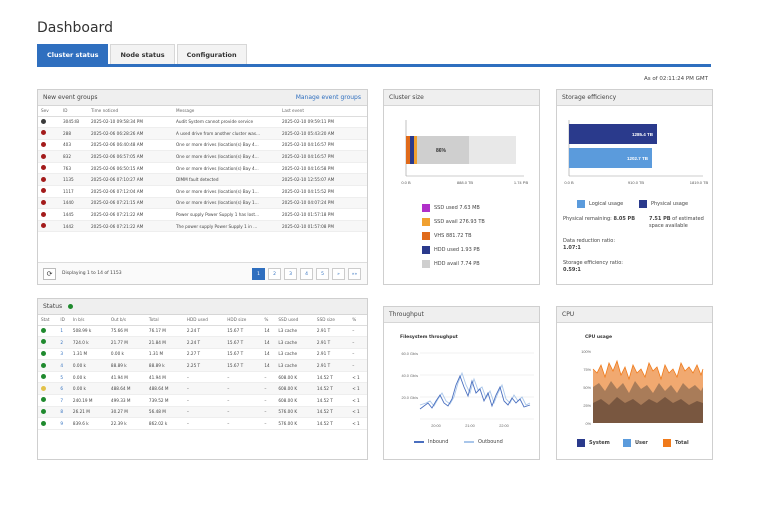 Image resolution: width=780 pixels, height=516 pixels. I want to click on manage-event-groups-link: Manage event groups, so click(328, 97).